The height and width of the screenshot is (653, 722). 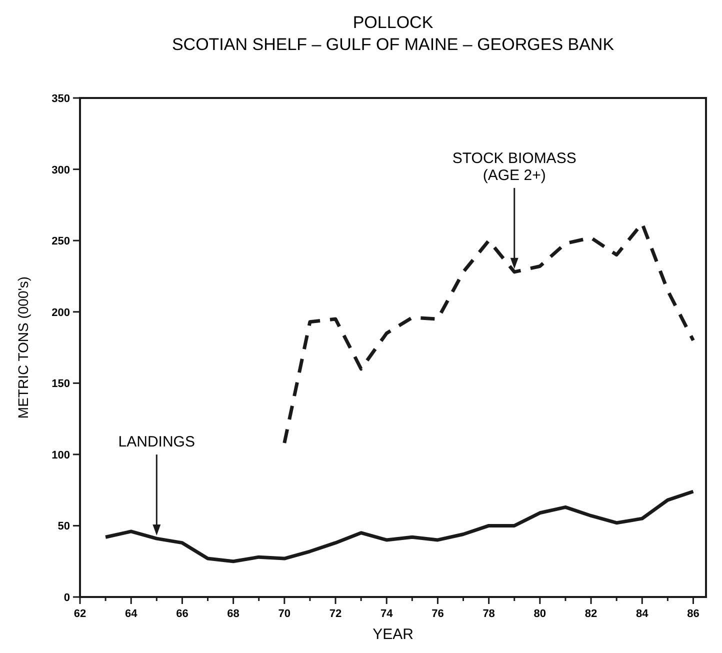 I want to click on x-tick-label: 78, so click(x=488, y=614).